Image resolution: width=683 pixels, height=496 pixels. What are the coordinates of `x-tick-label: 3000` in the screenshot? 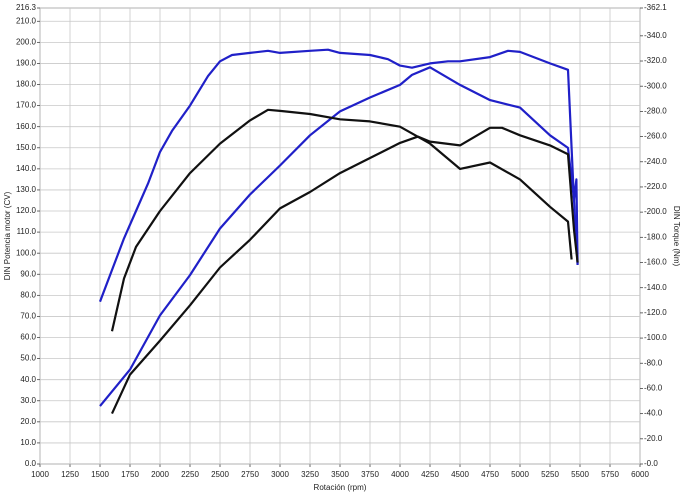 It's located at (280, 474).